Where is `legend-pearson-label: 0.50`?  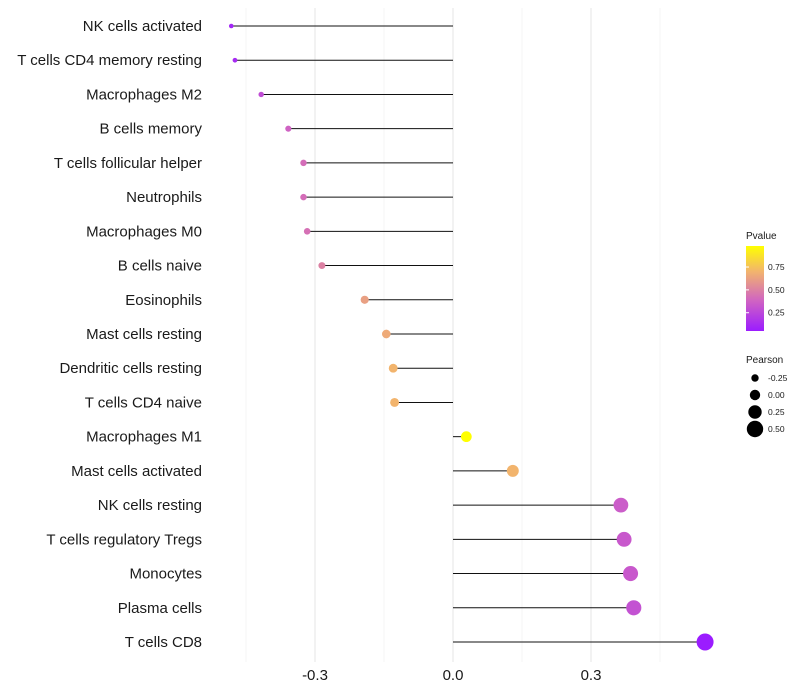
legend-pearson-label: 0.50 is located at coordinates (776, 429).